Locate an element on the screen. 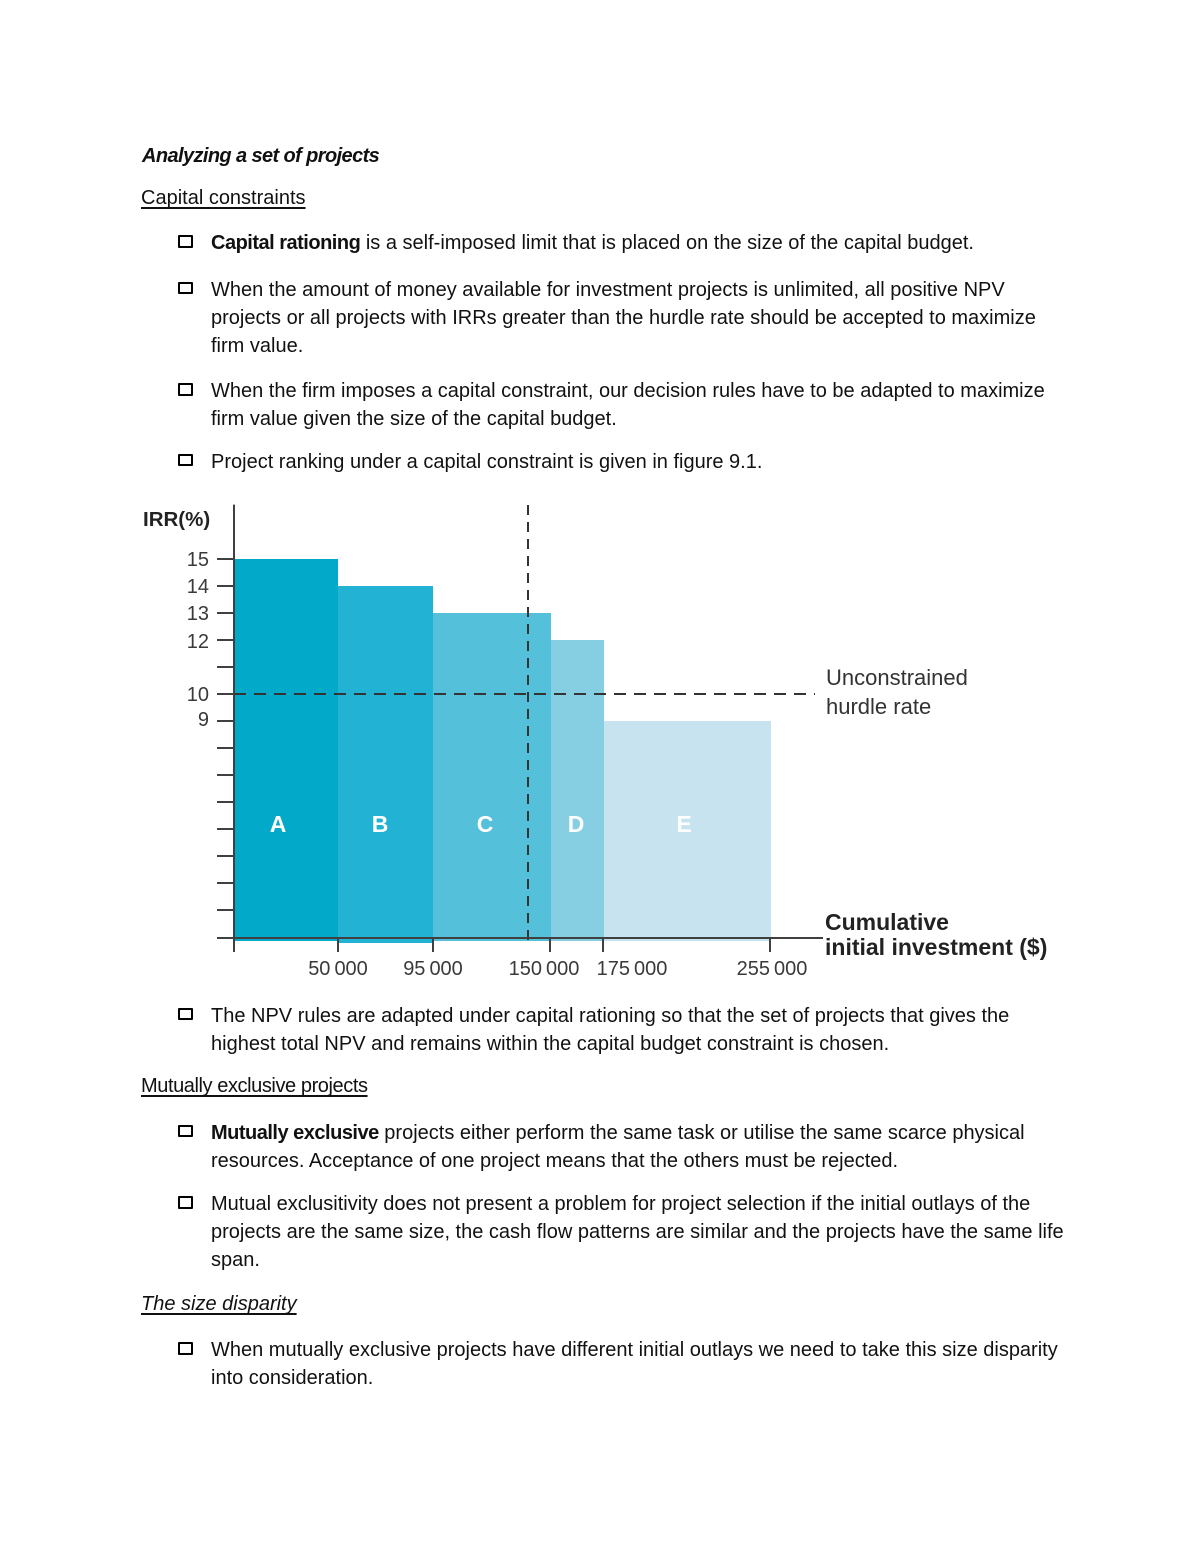 This screenshot has height=1553, width=1200. svg-text: Unconstrained is located at coordinates (897, 677).